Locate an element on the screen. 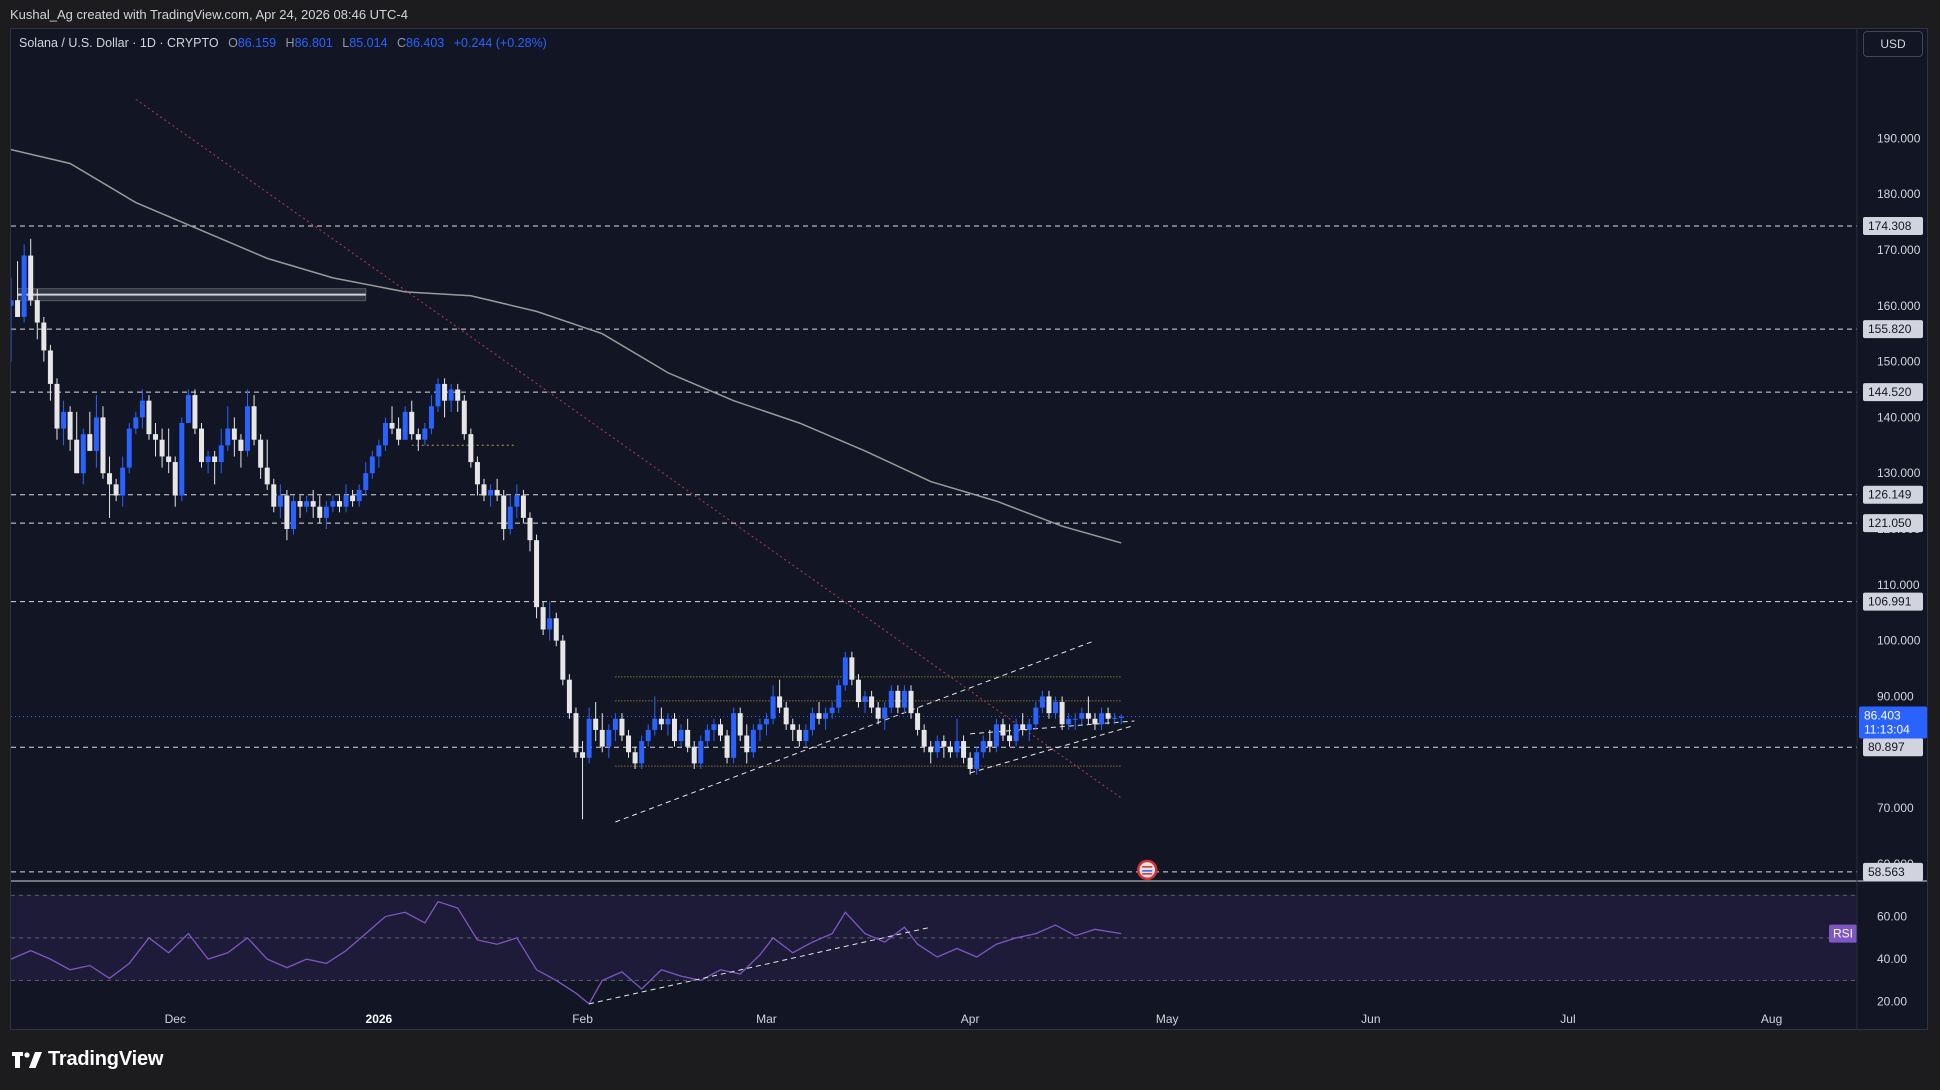  level-price-label: 155.820 is located at coordinates (1890, 329).